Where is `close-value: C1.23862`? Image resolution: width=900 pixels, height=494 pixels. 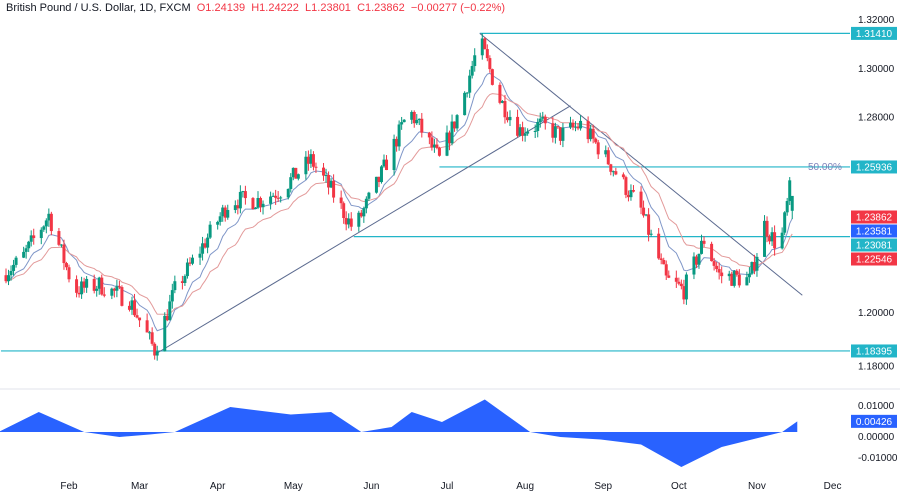 close-value: C1.23862 is located at coordinates (381, 8).